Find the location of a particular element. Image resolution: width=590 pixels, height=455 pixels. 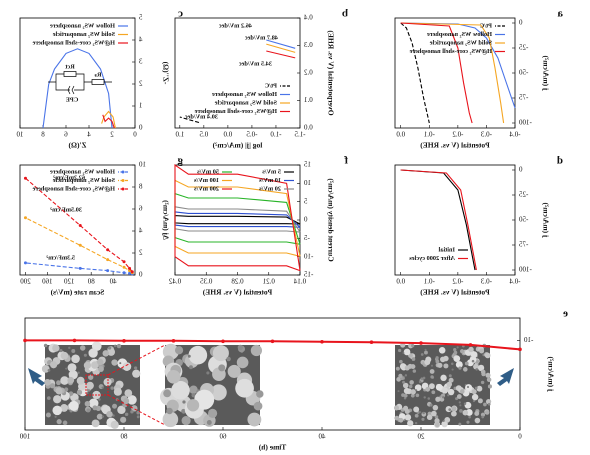

x-tick-label: 60 is located at coordinates (223, 437).